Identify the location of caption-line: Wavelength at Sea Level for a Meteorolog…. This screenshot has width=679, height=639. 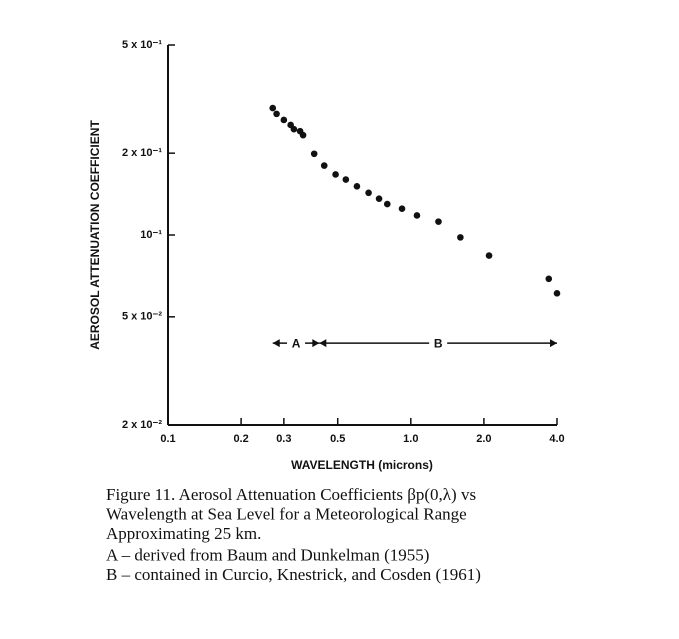
(286, 514).